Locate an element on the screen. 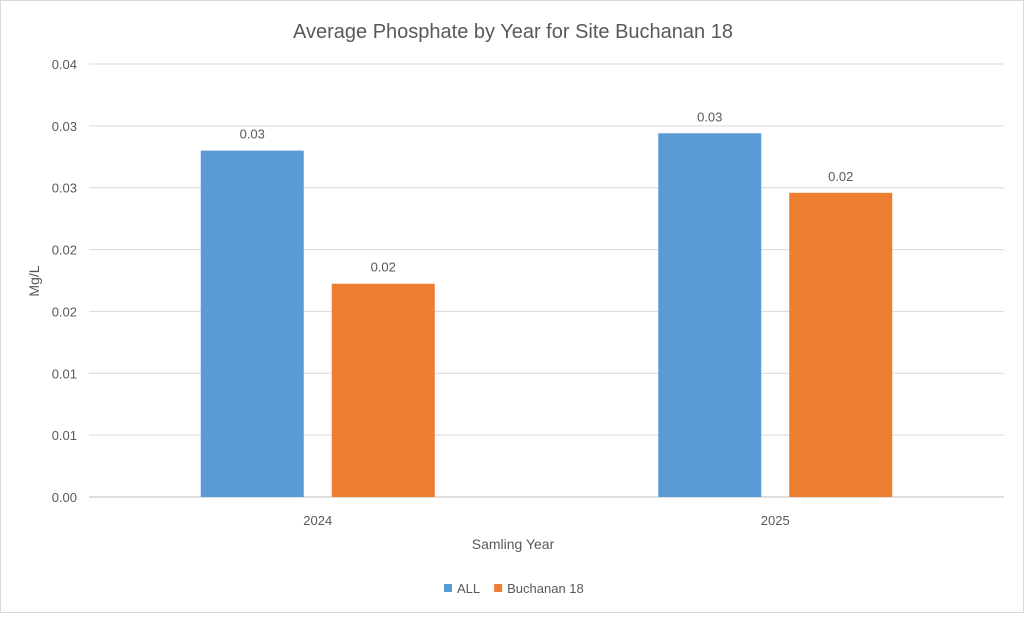 Image resolution: width=1024 pixels, height=617 pixels. x-tick-labels: 2024 2025 is located at coordinates (546, 520).